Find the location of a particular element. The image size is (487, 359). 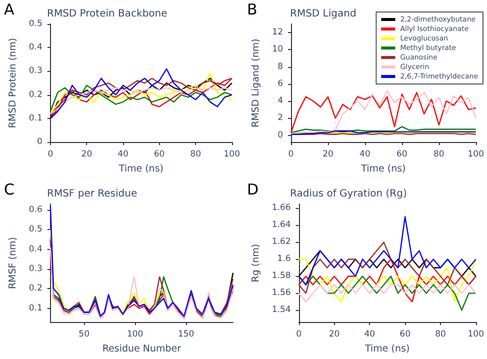

y-tick-label: 1.54 is located at coordinates (281, 310).